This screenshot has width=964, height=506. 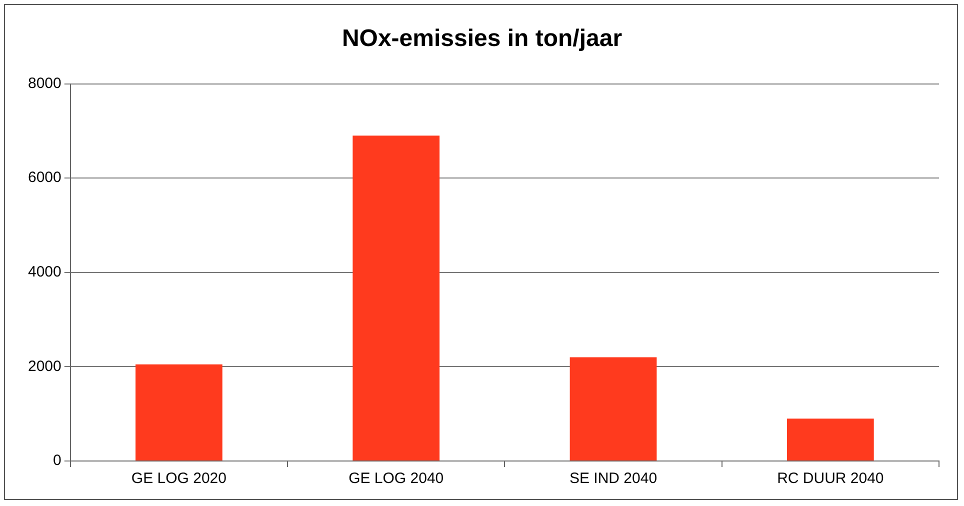 I want to click on y-tick-label: 0, so click(x=57, y=461).